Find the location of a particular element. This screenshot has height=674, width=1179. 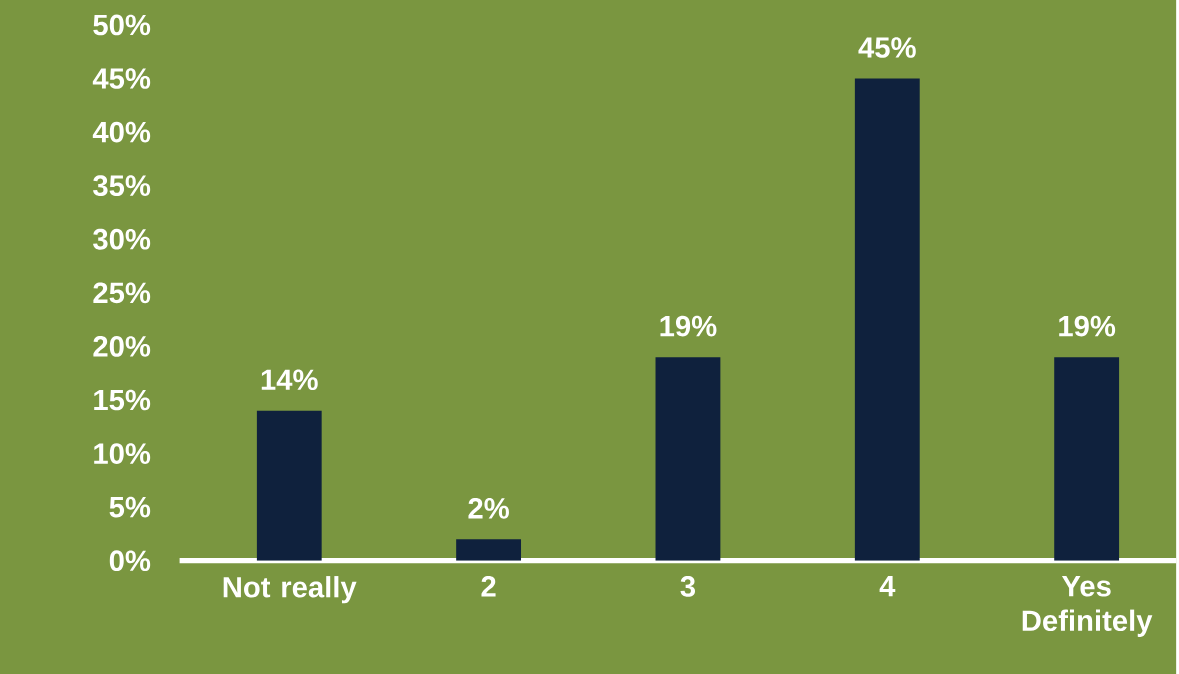

data-label: 14% is located at coordinates (289, 379).